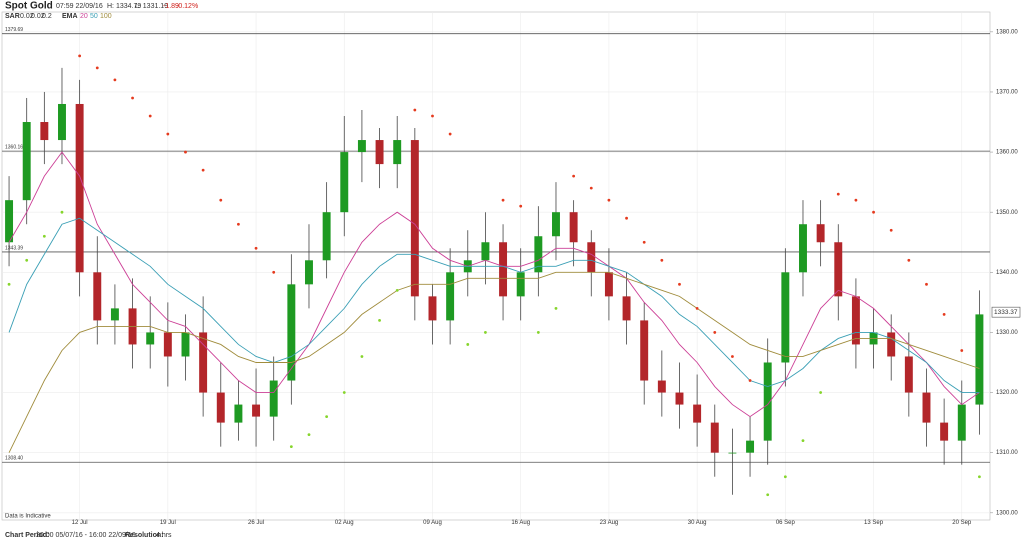 Image resolution: width=1024 pixels, height=545 pixels. I want to click on y-tick-label: 1360.00, so click(1007, 153).